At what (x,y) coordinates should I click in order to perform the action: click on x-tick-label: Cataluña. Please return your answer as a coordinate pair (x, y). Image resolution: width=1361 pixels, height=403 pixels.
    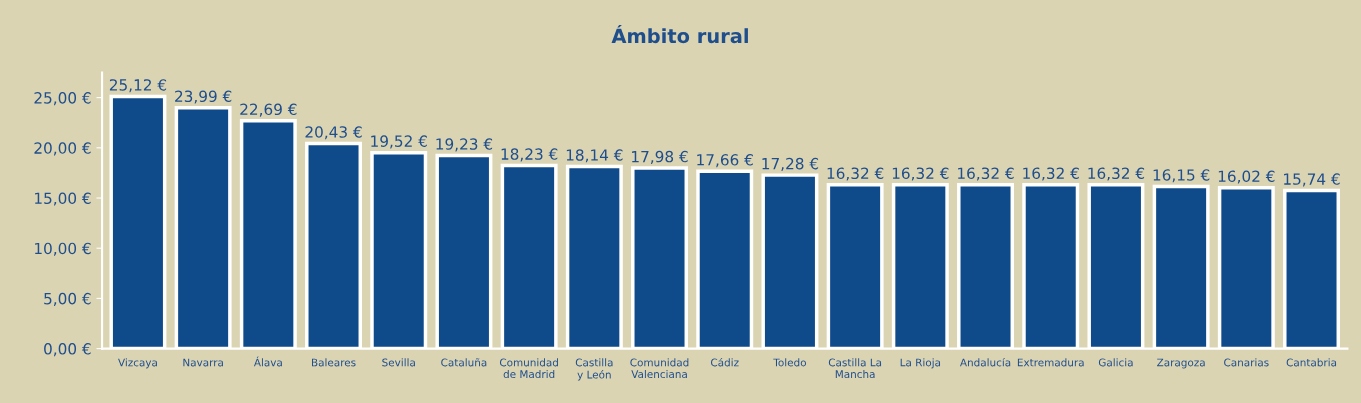
    Looking at the image, I should click on (464, 362).